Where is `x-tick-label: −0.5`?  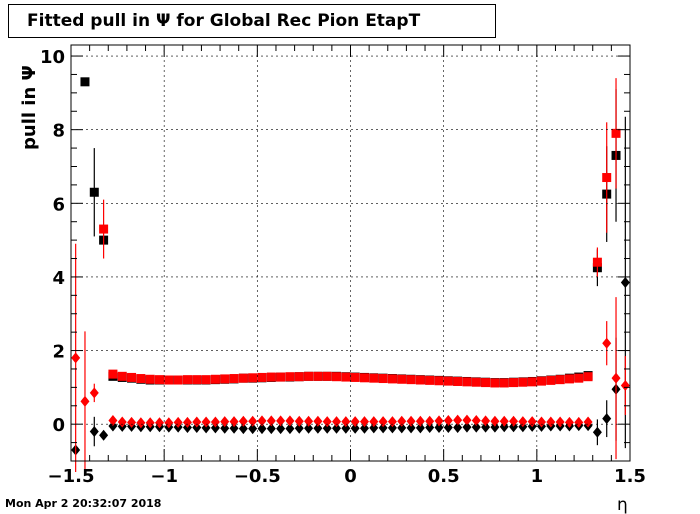
x-tick-label: −0.5 is located at coordinates (257, 476).